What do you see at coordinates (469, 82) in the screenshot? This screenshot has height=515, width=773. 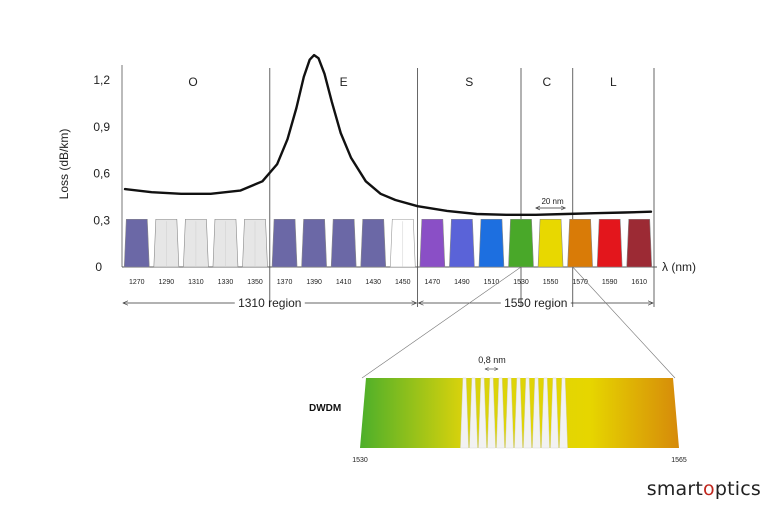 I see `band-label-s: S` at bounding box center [469, 82].